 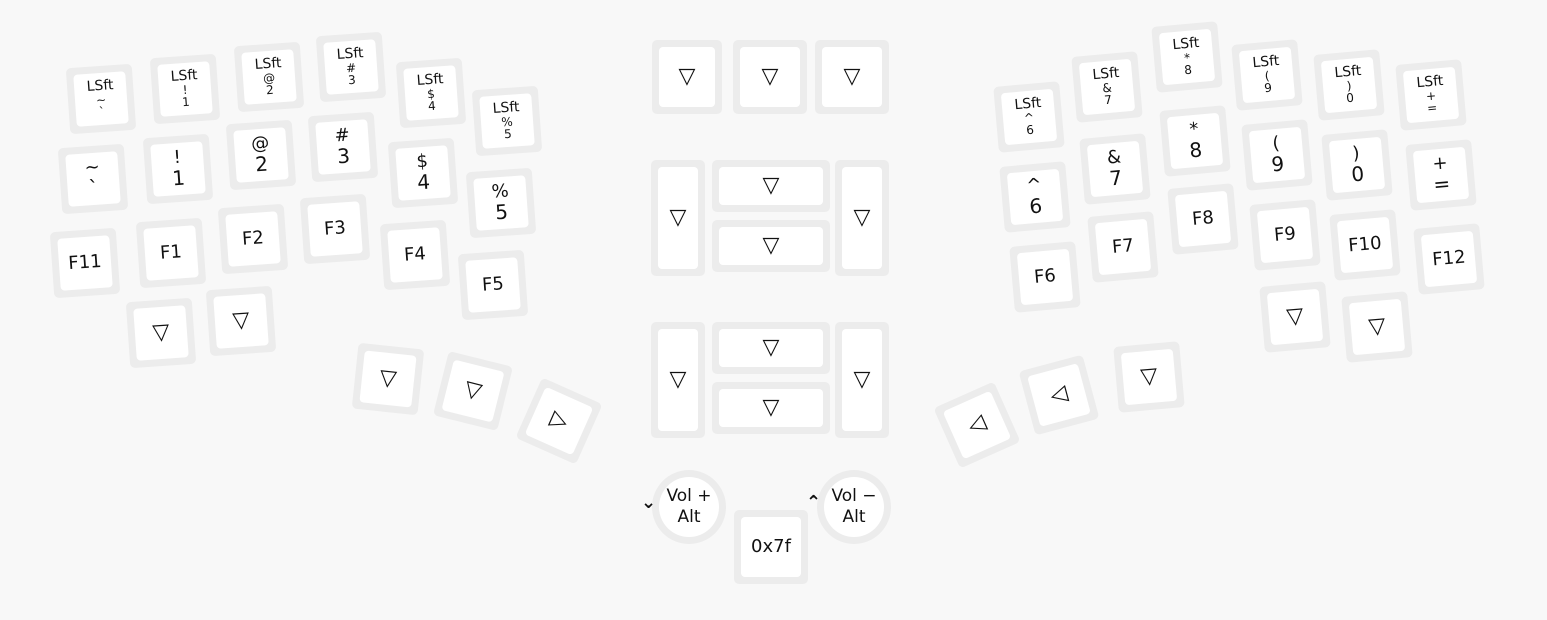 I want to click on center-key-0x7f: 0x7f, so click(x=771, y=547).